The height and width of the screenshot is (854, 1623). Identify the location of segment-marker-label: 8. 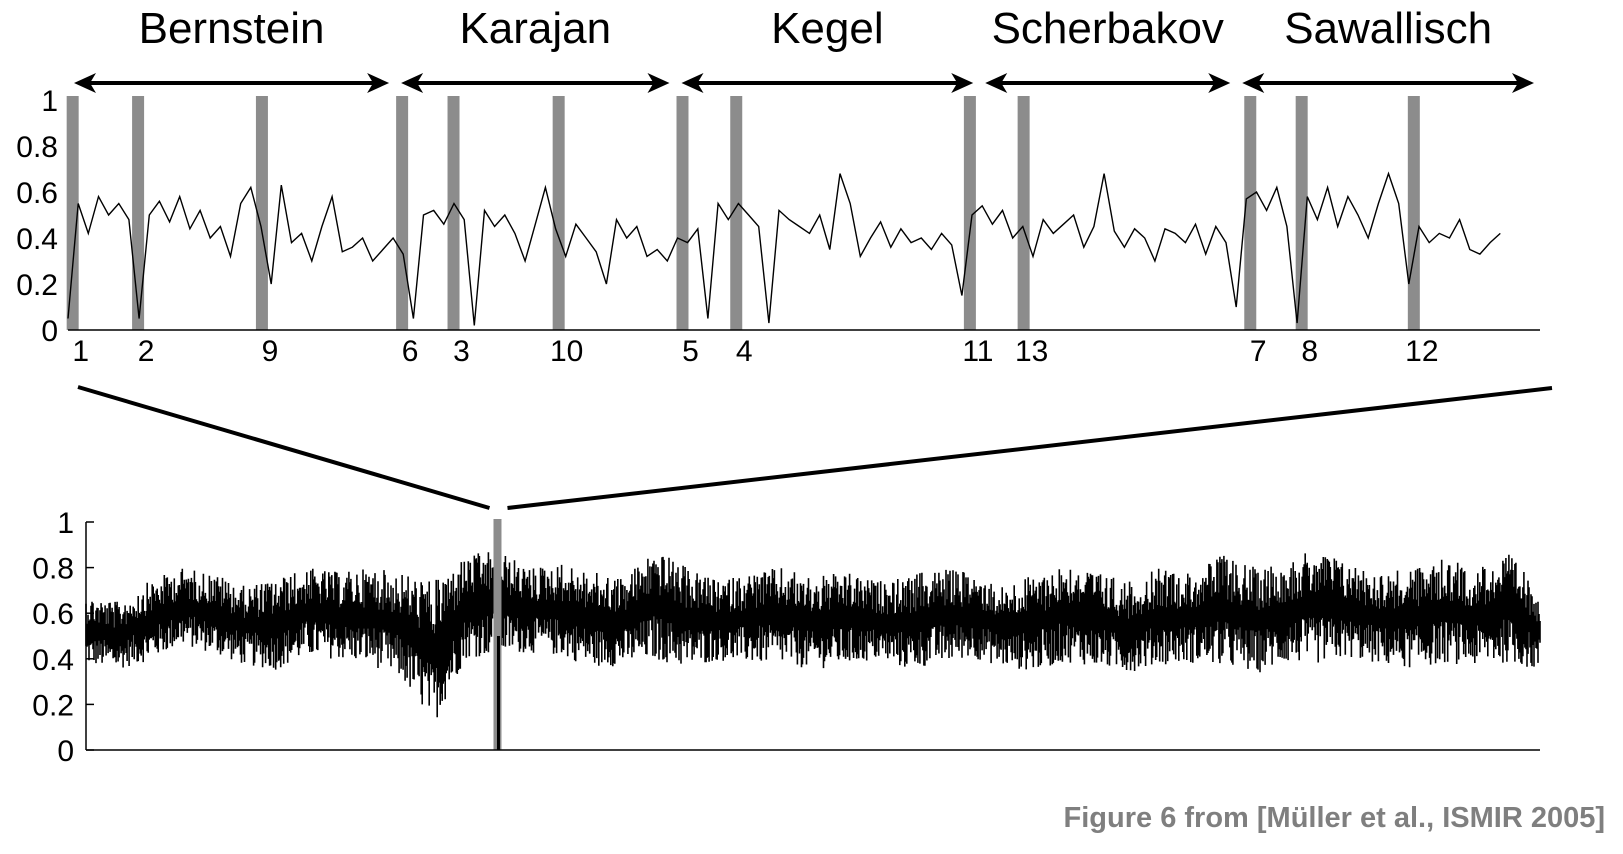
(1309, 351).